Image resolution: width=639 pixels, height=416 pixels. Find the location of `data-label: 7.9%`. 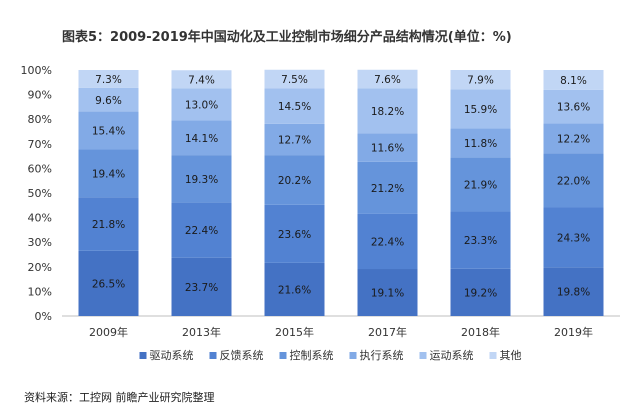

data-label: 7.9% is located at coordinates (480, 81).